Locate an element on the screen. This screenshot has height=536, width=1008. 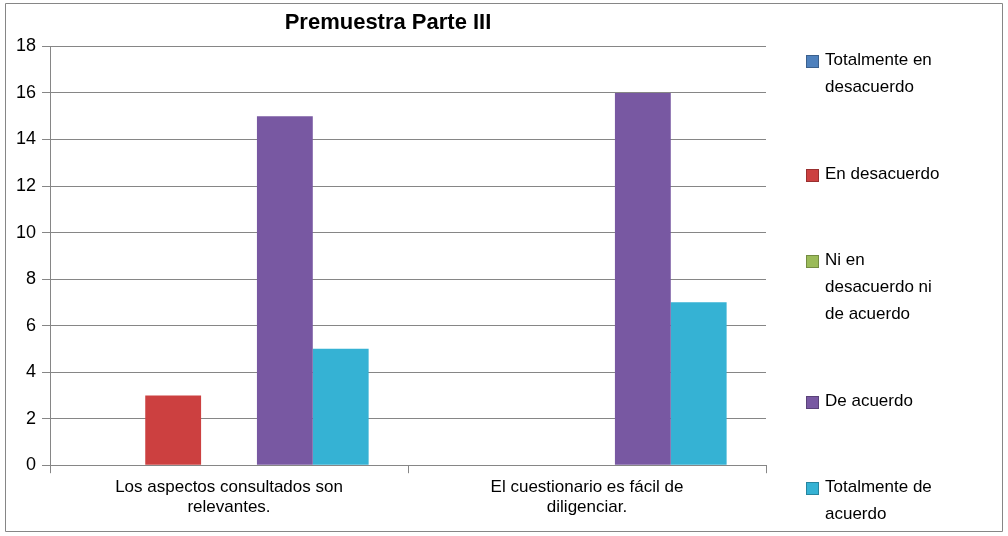
legend-label: De acuerdo is located at coordinates (869, 400).